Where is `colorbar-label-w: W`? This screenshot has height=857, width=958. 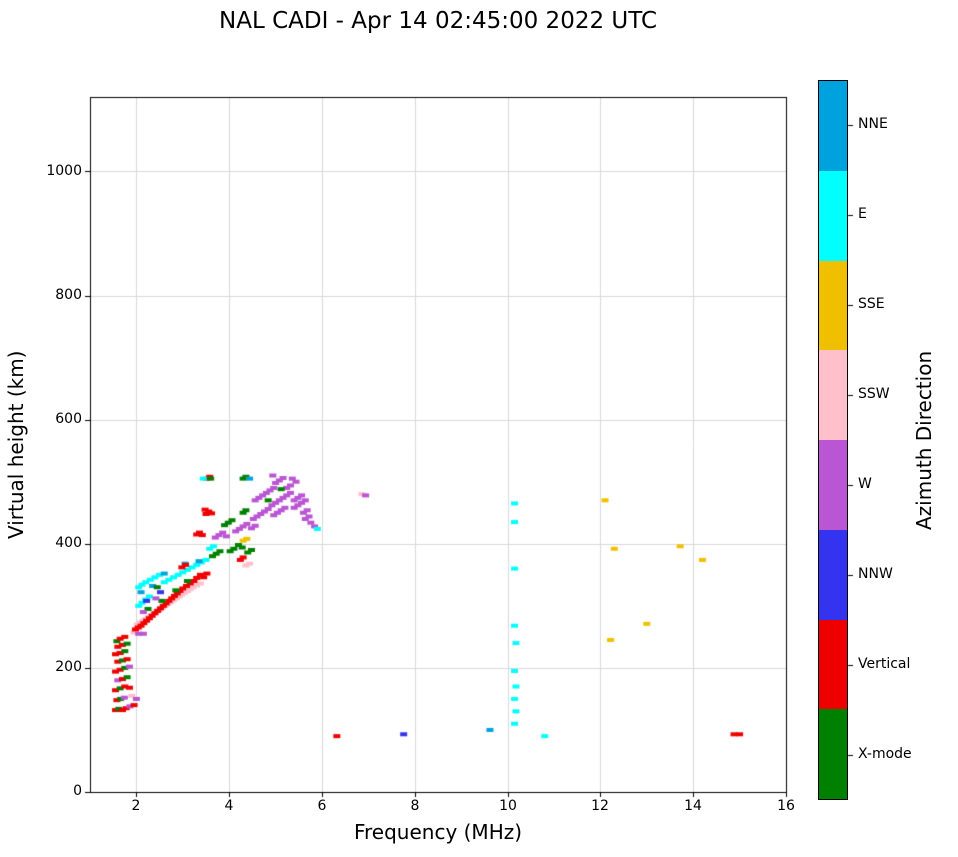 colorbar-label-w: W is located at coordinates (865, 484).